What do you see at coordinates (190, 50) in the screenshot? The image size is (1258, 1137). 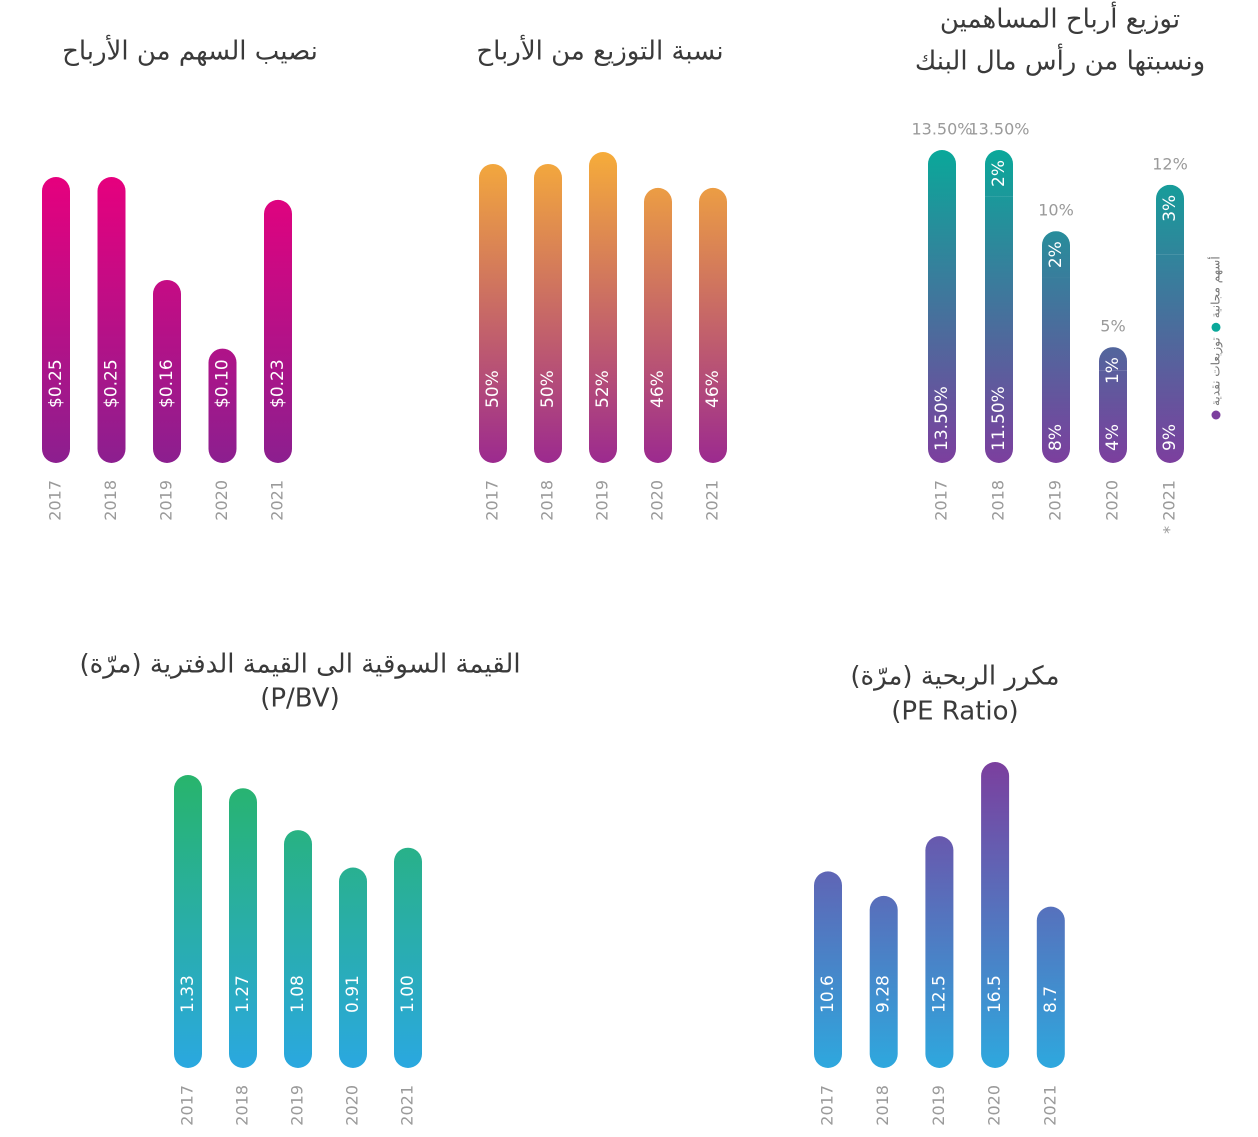 I see `chart-title: نصيب السهم من الأرباح` at bounding box center [190, 50].